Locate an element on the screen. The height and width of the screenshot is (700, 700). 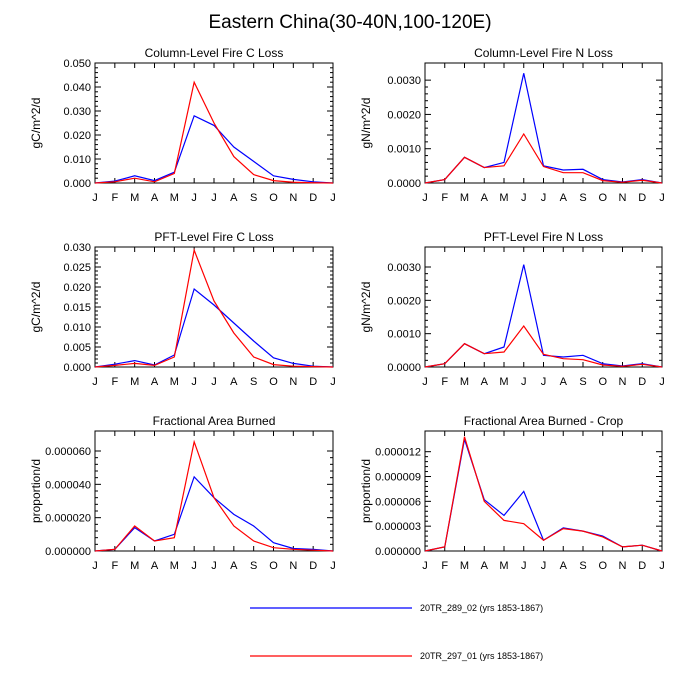
x-tick-label-0-5: J is located at coordinates (194, 198).